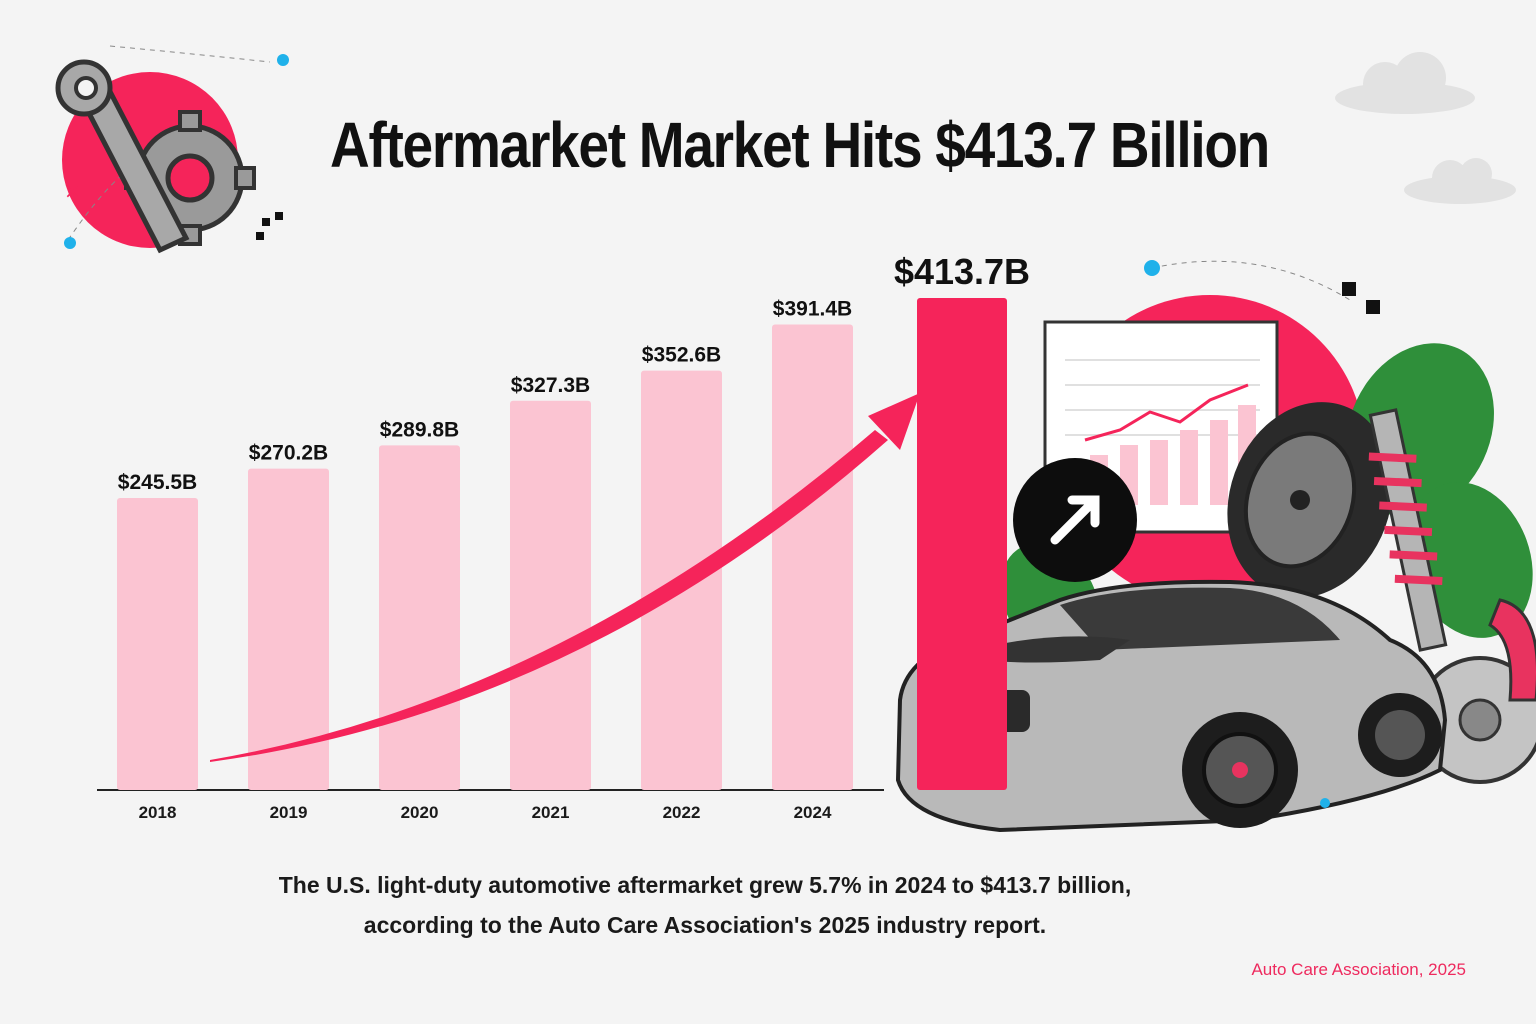  Describe the element at coordinates (172, 149) in the screenshot. I see `wrench-gear-icon: ×` at that location.